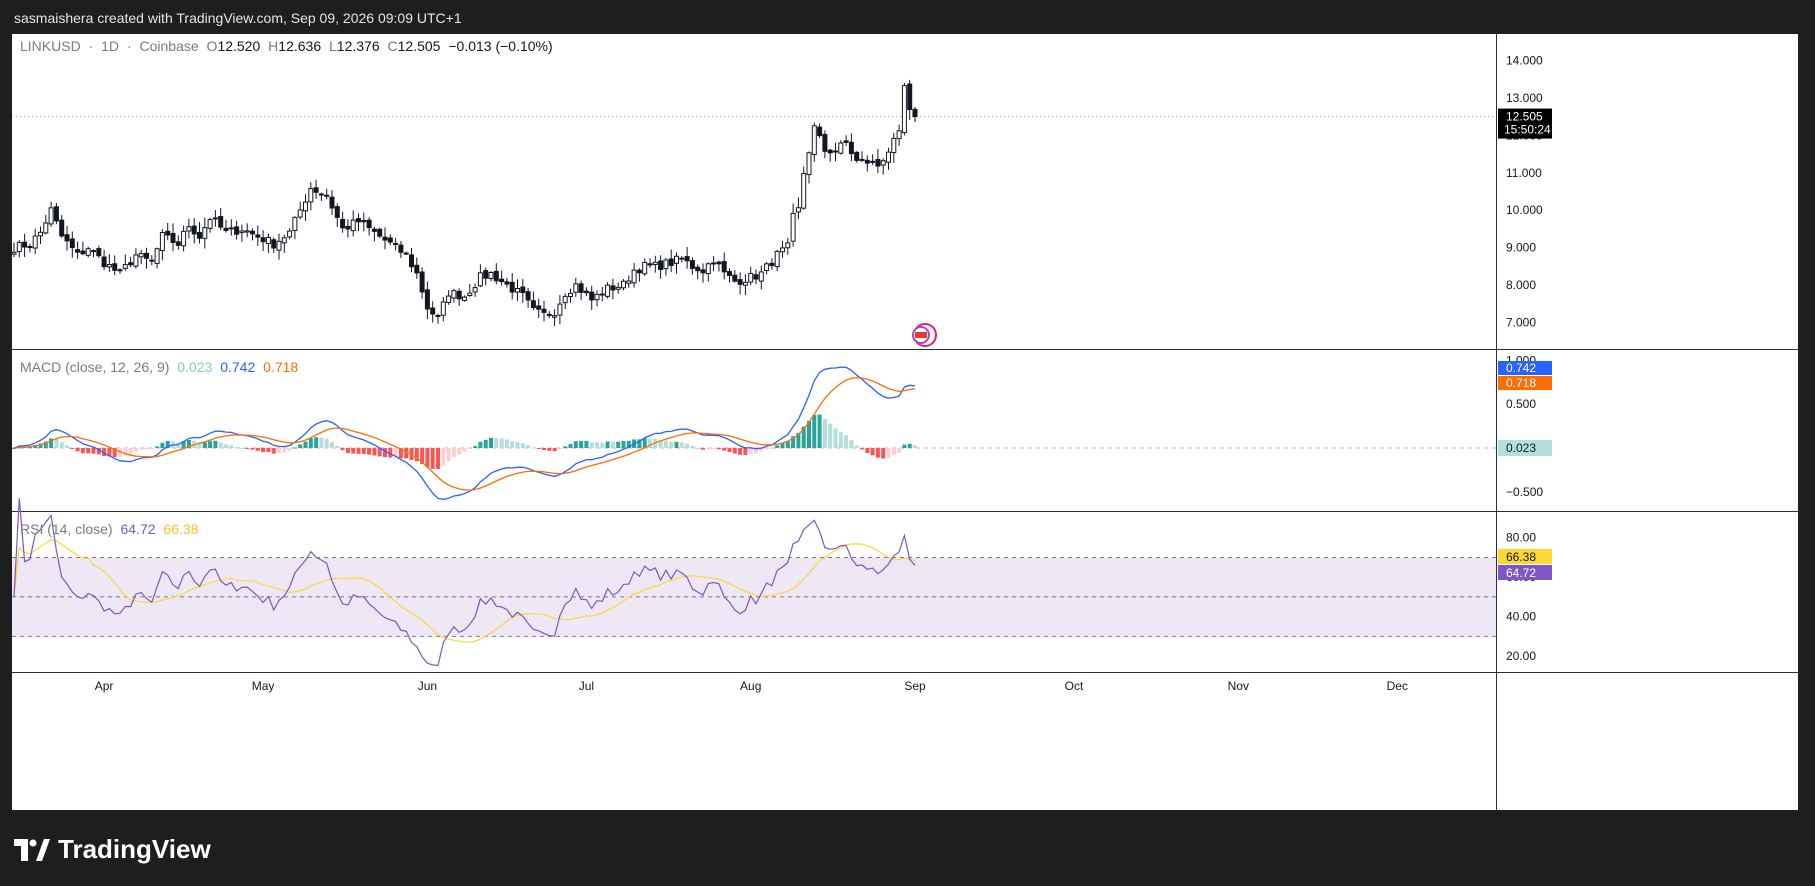 Image resolution: width=1815 pixels, height=886 pixels. Describe the element at coordinates (1524, 210) in the screenshot. I see `price-tick-label: 10.000` at that location.